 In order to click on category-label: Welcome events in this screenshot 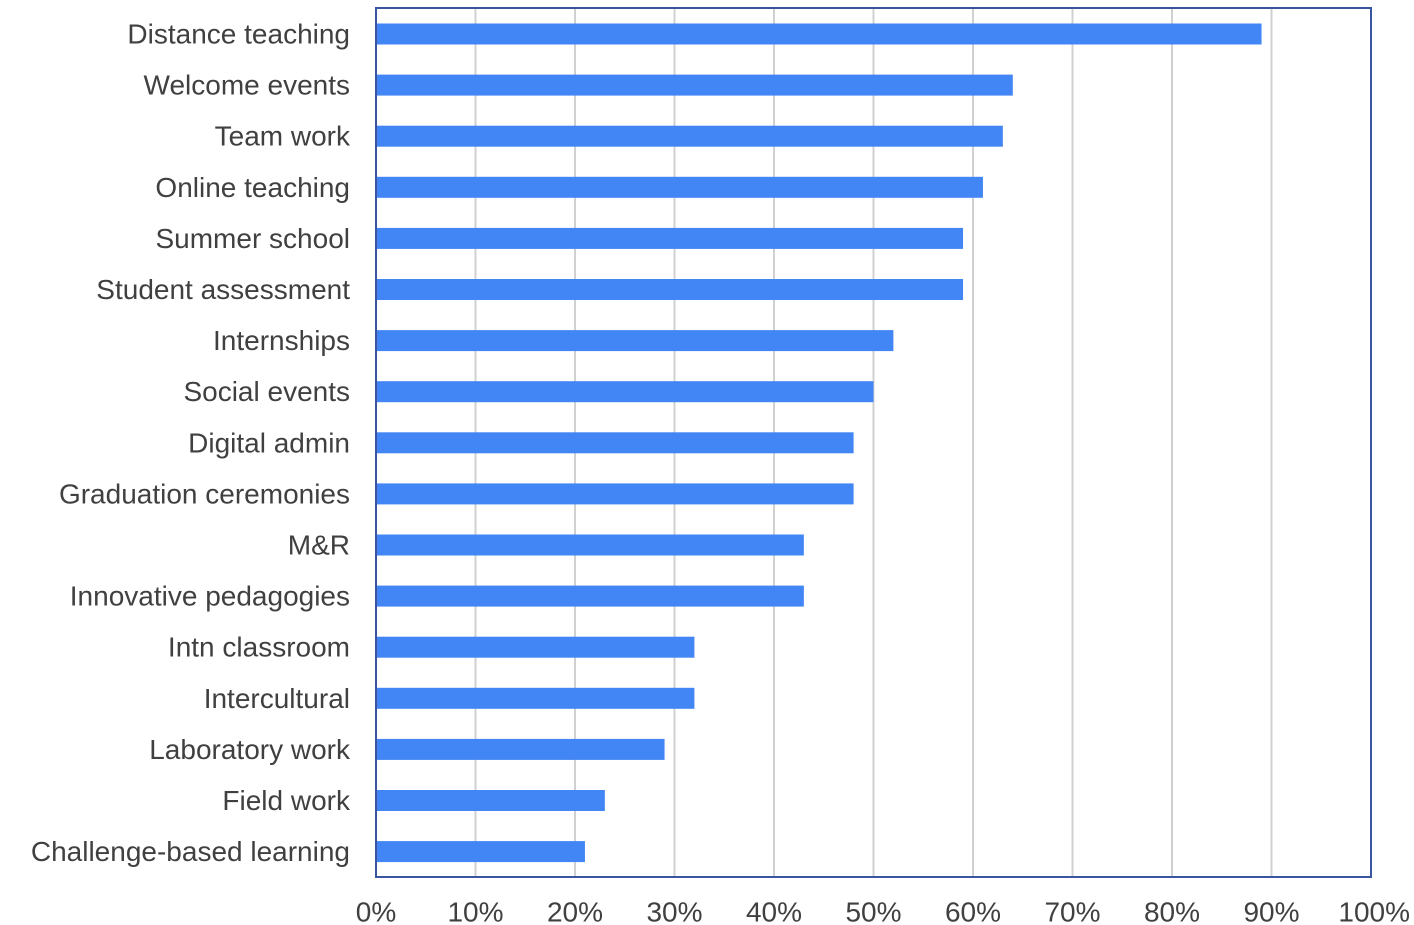, I will do `click(247, 85)`.